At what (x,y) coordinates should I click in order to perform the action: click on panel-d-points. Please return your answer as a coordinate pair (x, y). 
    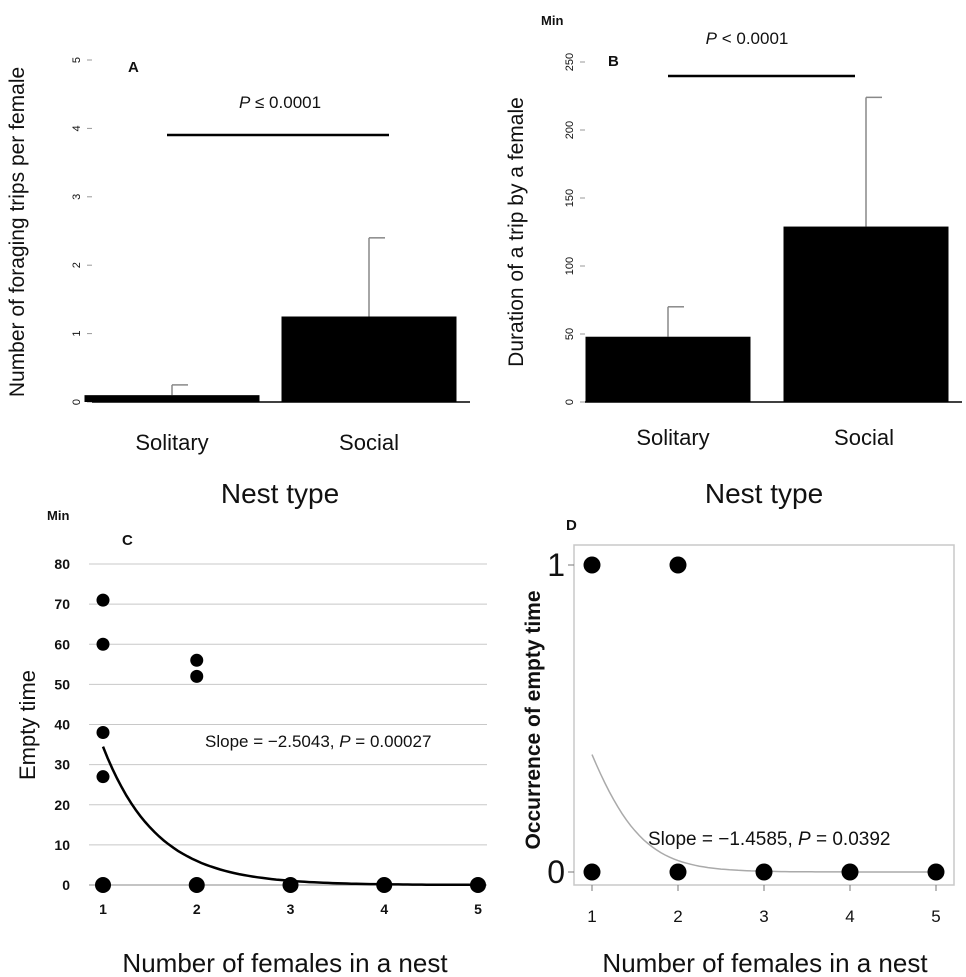
    Looking at the image, I should click on (764, 718).